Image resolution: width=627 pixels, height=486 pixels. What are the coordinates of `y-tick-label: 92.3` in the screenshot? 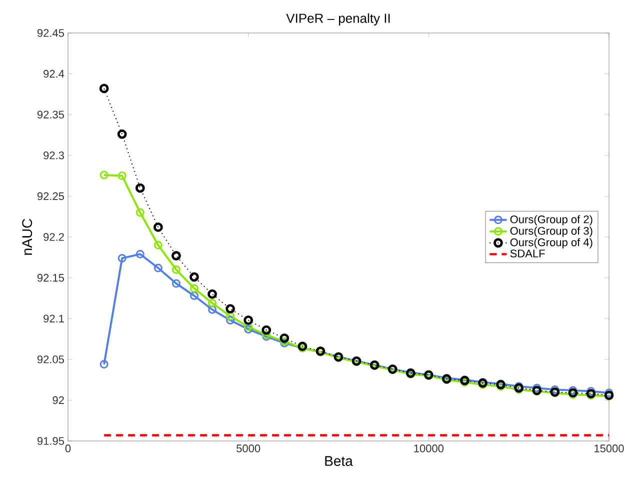 It's located at (54, 156).